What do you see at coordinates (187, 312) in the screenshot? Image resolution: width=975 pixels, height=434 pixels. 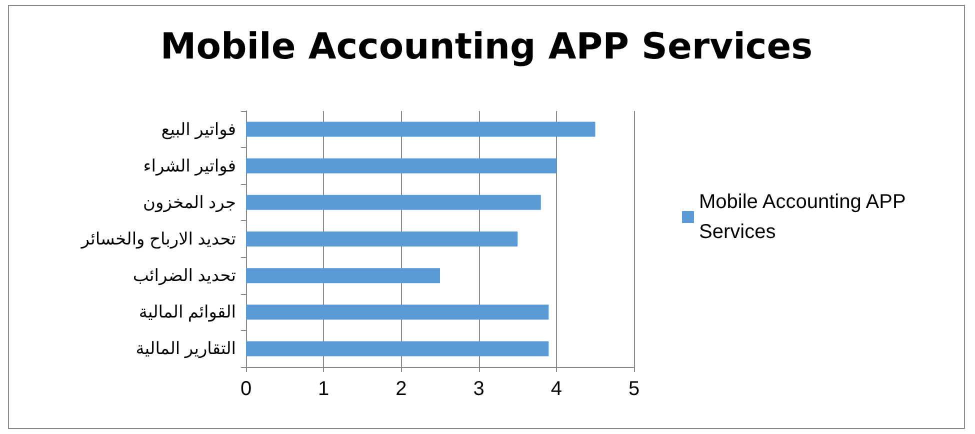 I see `y-tick-label: القوائم المالية` at bounding box center [187, 312].